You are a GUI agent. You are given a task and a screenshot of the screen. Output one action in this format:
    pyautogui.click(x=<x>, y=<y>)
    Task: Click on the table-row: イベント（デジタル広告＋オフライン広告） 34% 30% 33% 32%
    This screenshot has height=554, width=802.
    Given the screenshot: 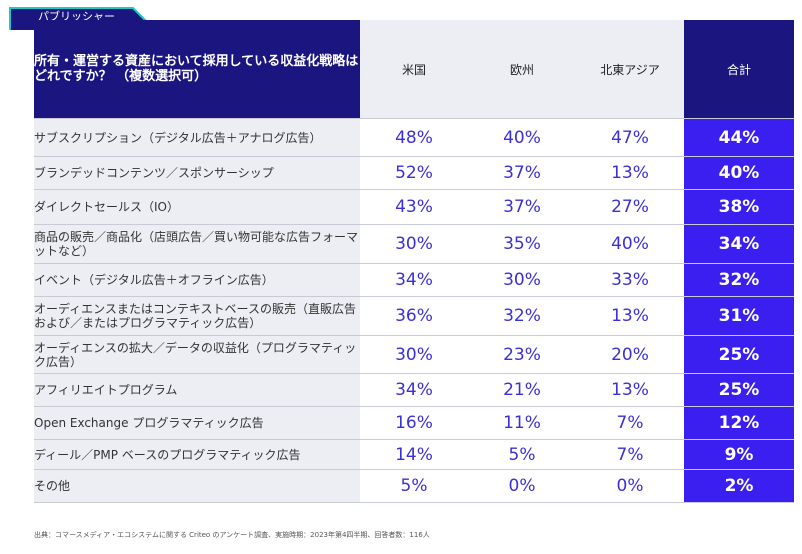 What is the action you would take?
    pyautogui.click(x=414, y=280)
    